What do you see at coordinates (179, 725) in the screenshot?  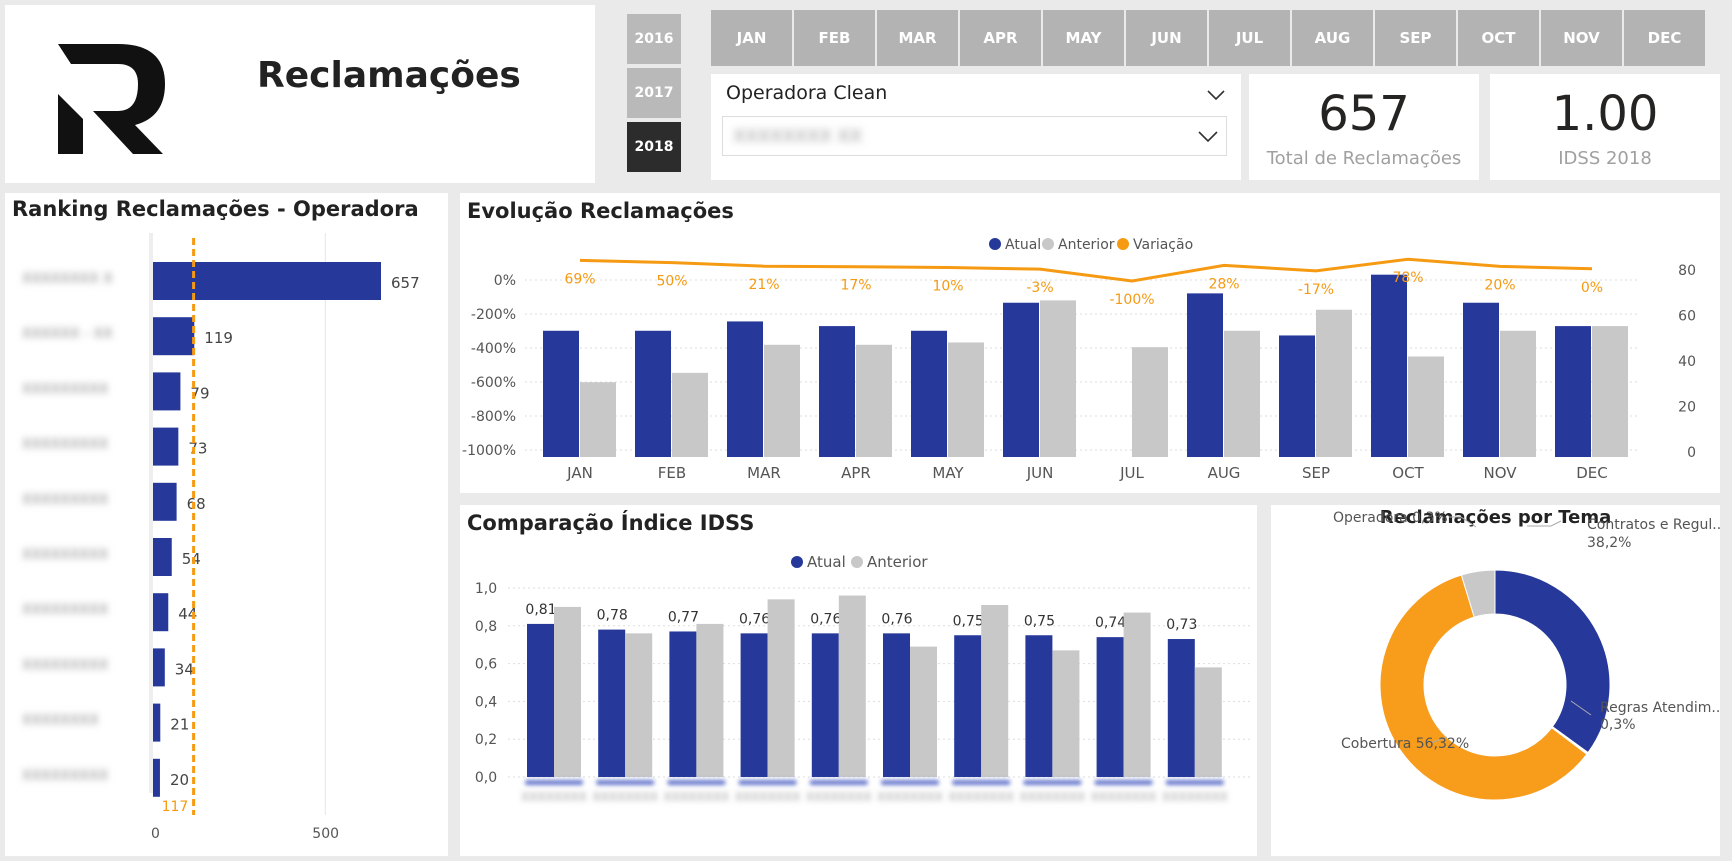 I see `ranking-value-label: 21` at bounding box center [179, 725].